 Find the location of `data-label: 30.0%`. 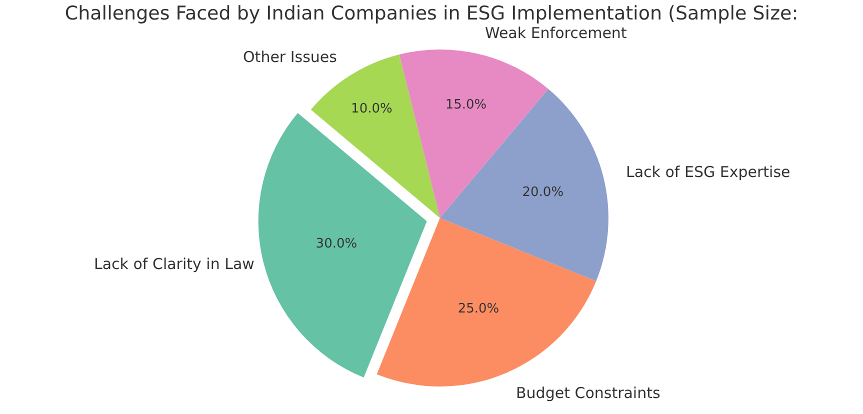

data-label: 30.0% is located at coordinates (337, 244).